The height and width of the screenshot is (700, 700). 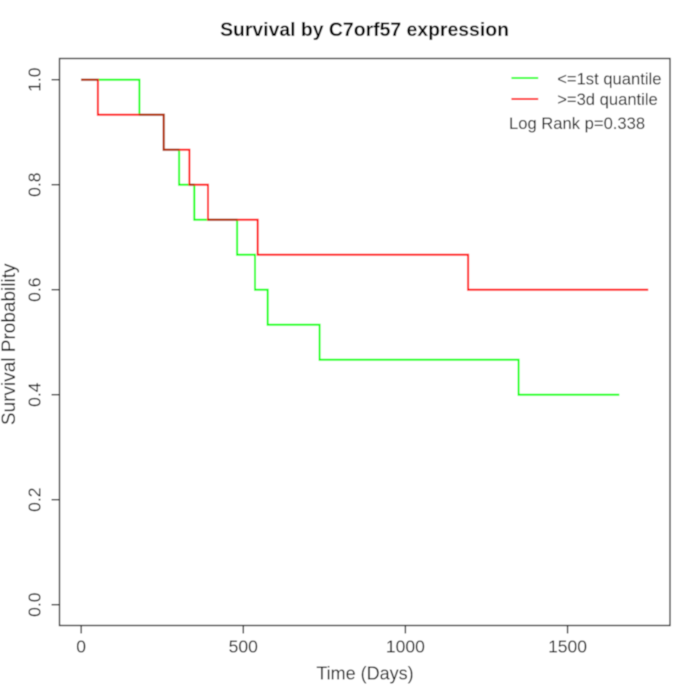 What do you see at coordinates (35, 290) in the screenshot?
I see `svg-text: 0.6` at bounding box center [35, 290].